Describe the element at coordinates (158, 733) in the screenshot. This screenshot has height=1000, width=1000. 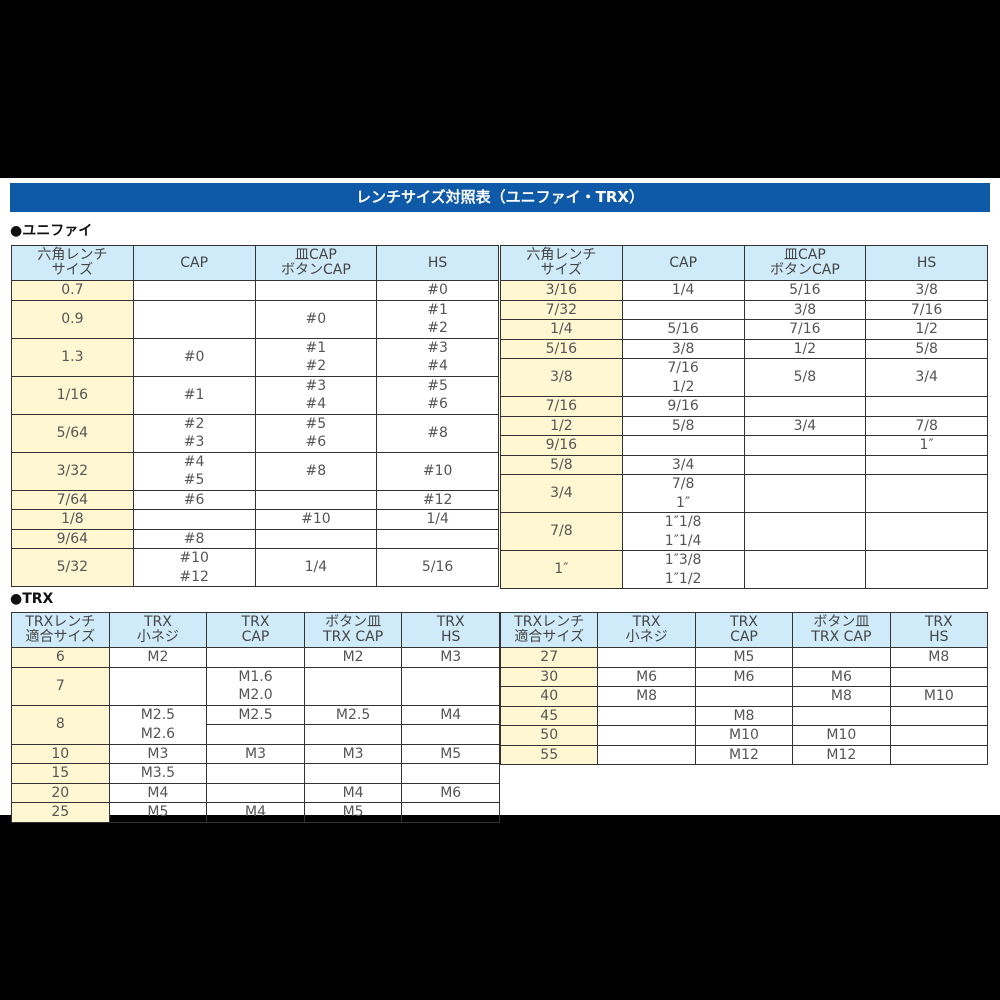
I see `cell-value: M2.6` at that location.